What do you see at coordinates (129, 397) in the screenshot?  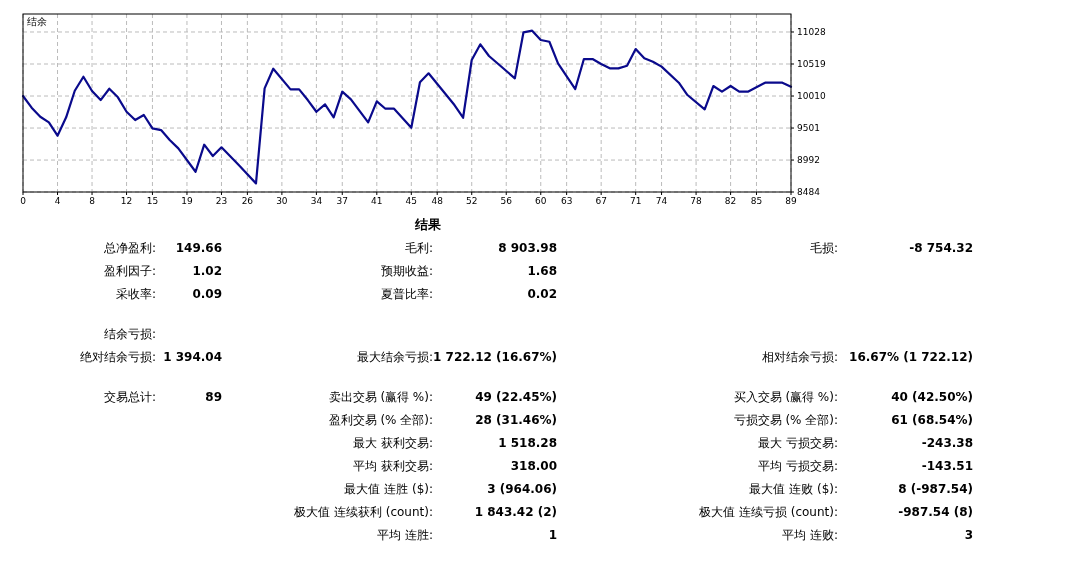 I see `text: 交易总计:` at bounding box center [129, 397].